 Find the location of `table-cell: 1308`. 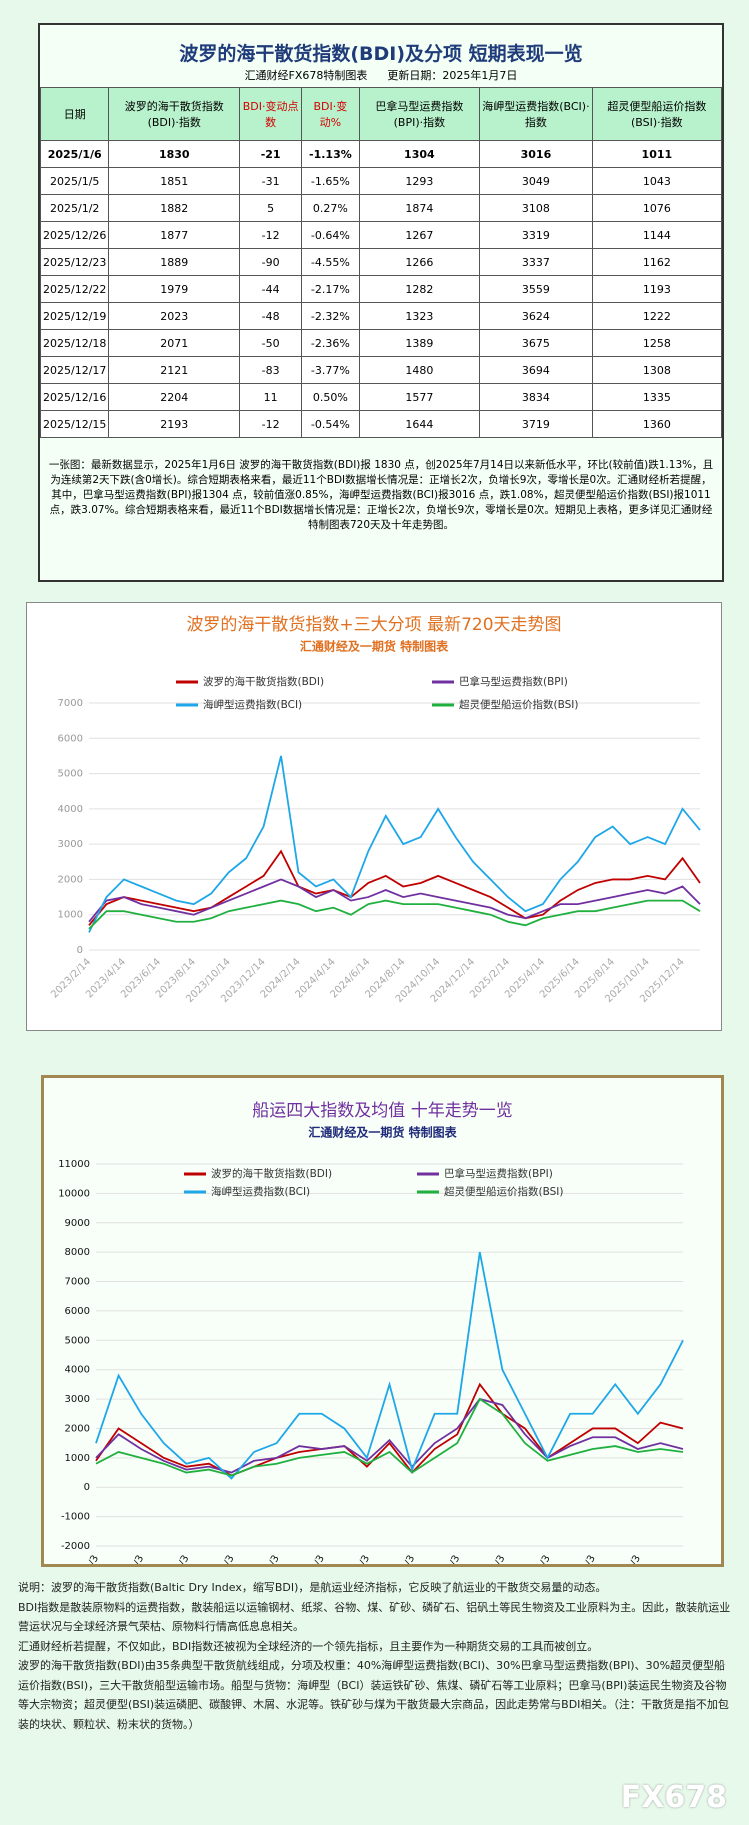

table-cell: 1308 is located at coordinates (657, 370).